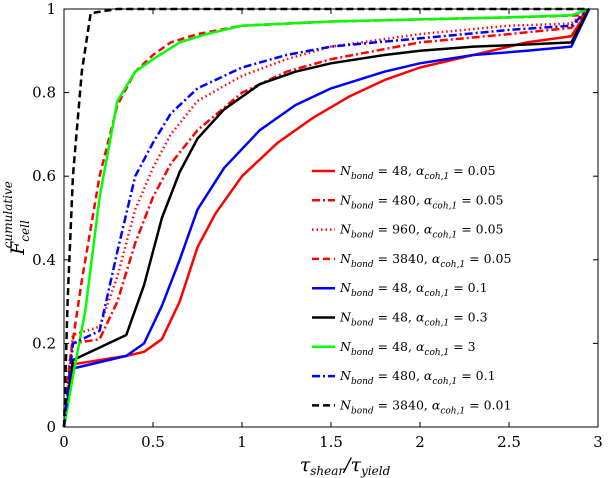 This screenshot has height=478, width=611. What do you see at coordinates (421, 201) in the screenshot?
I see `legend-entry-2: Nbond = 480, αcoh,1 = 0.05` at bounding box center [421, 201].